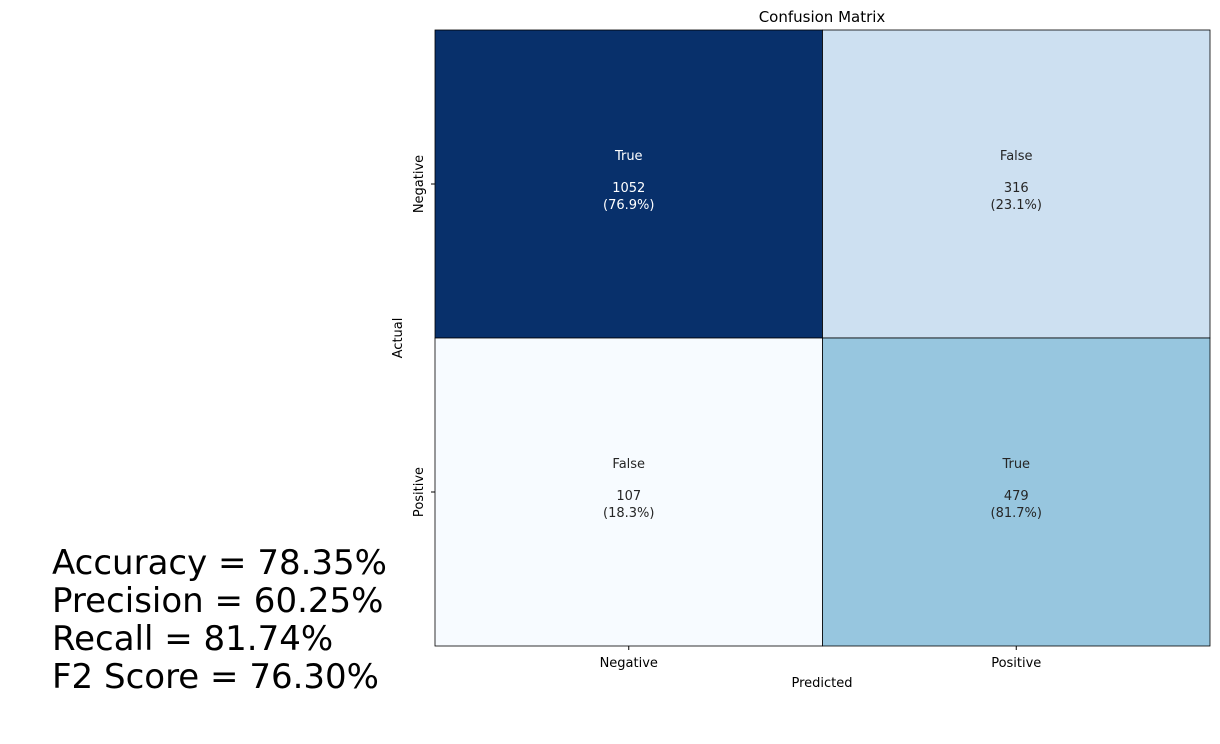 The width and height of the screenshot is (1220, 744). Describe the element at coordinates (1016, 205) in the screenshot. I see `cell-percent: (23.1%)` at that location.